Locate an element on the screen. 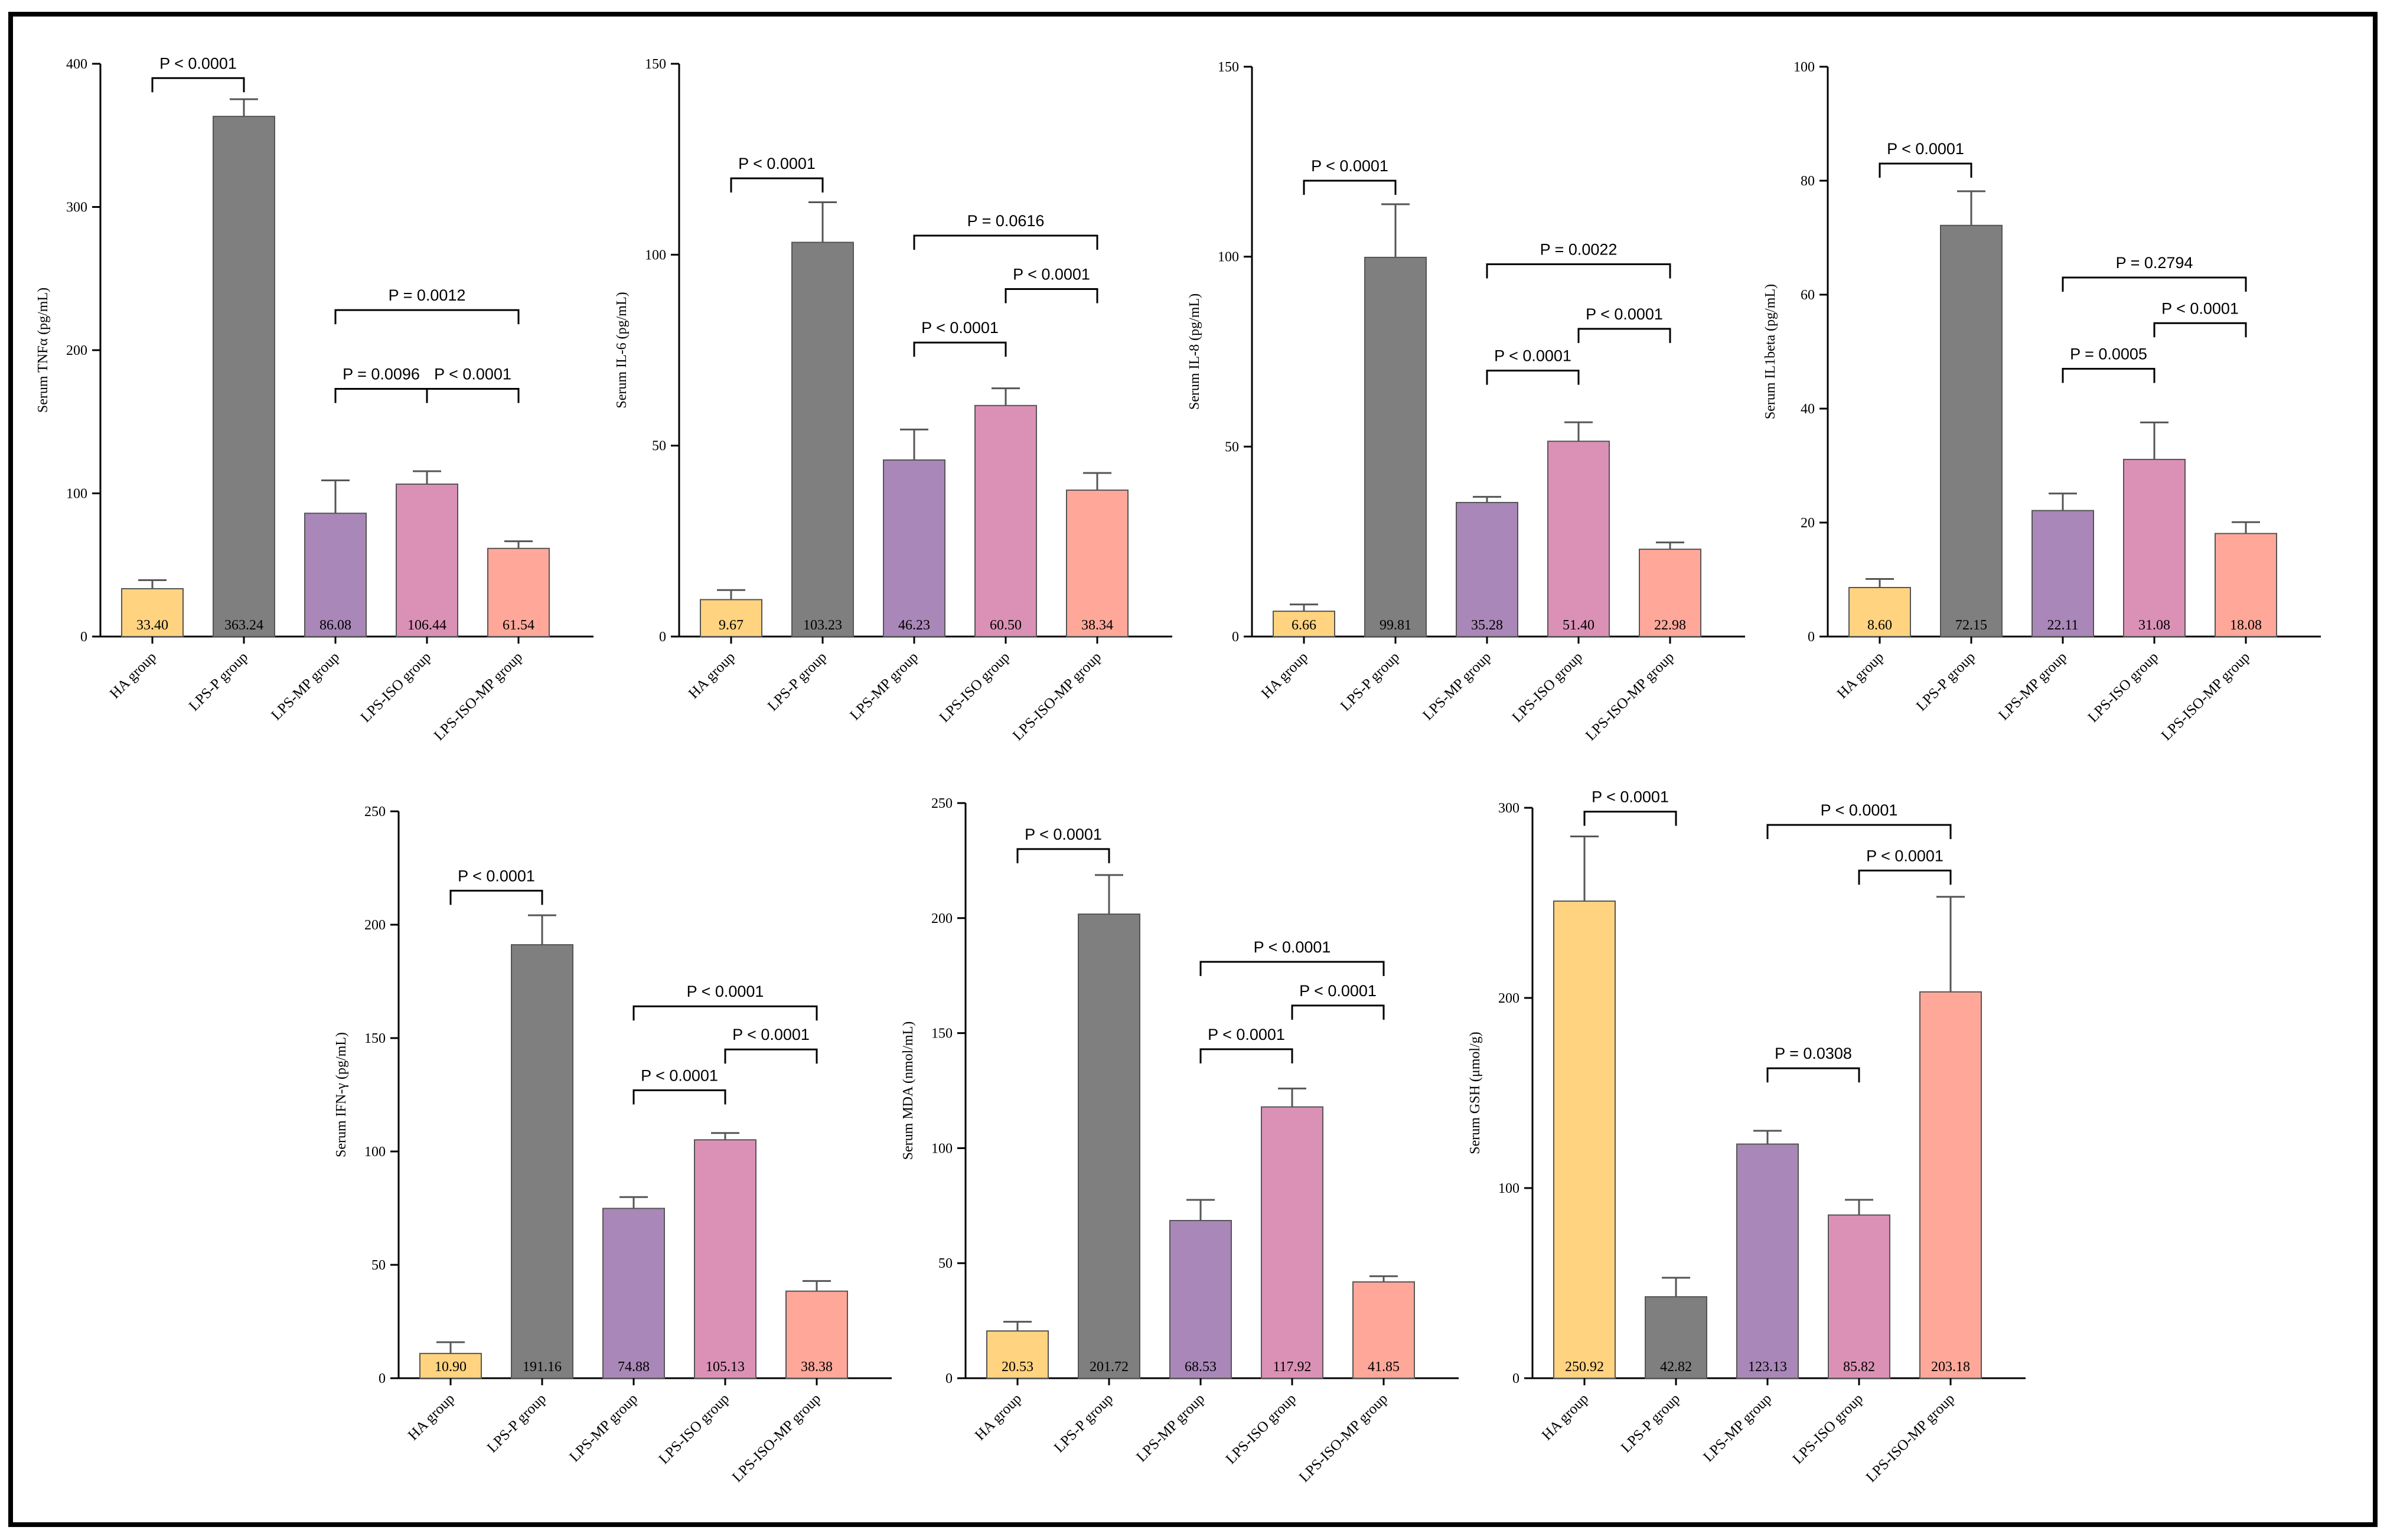 The width and height of the screenshot is (2387, 1540). data-label: 86.08 is located at coordinates (335, 625).